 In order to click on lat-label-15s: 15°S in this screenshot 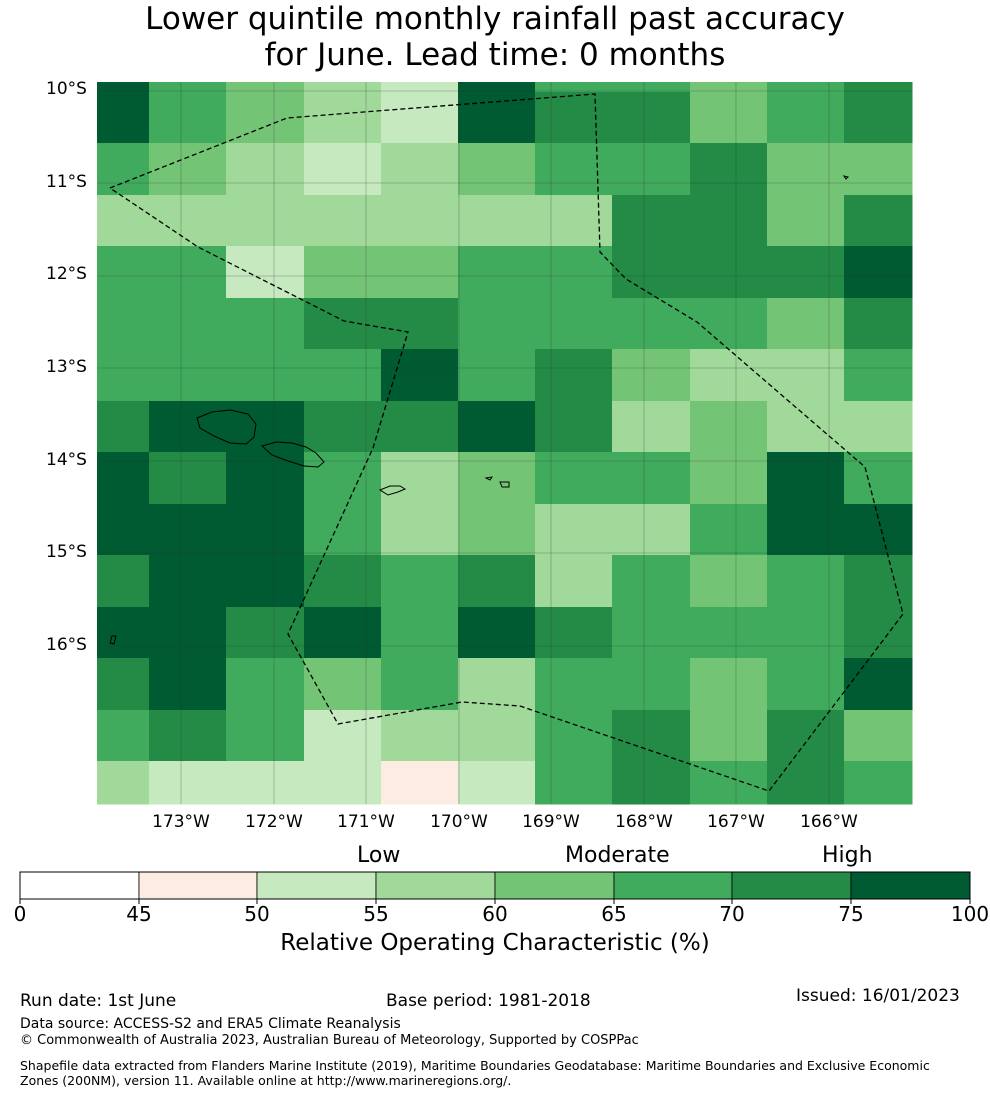, I will do `click(66, 552)`.